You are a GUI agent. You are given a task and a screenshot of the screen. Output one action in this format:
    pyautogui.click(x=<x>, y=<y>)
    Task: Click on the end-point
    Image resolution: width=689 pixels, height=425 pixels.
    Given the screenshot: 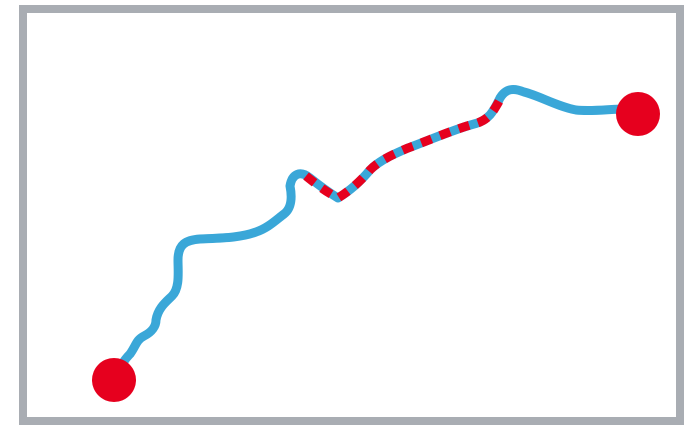 What is the action you would take?
    pyautogui.click(x=638, y=114)
    